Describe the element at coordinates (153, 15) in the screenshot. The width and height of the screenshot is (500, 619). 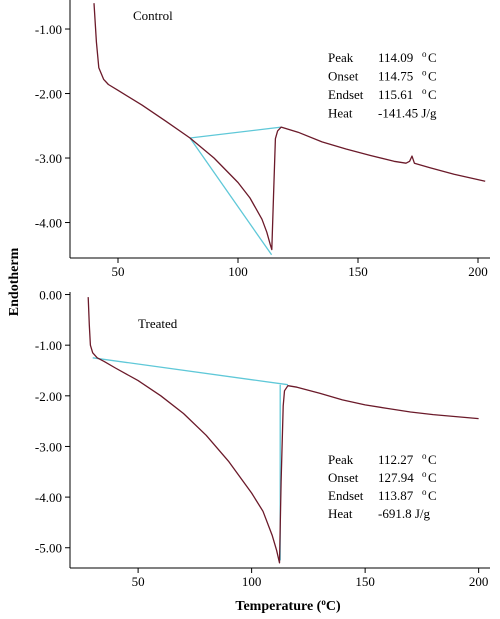
I see `panel-title-control: Control` at that location.